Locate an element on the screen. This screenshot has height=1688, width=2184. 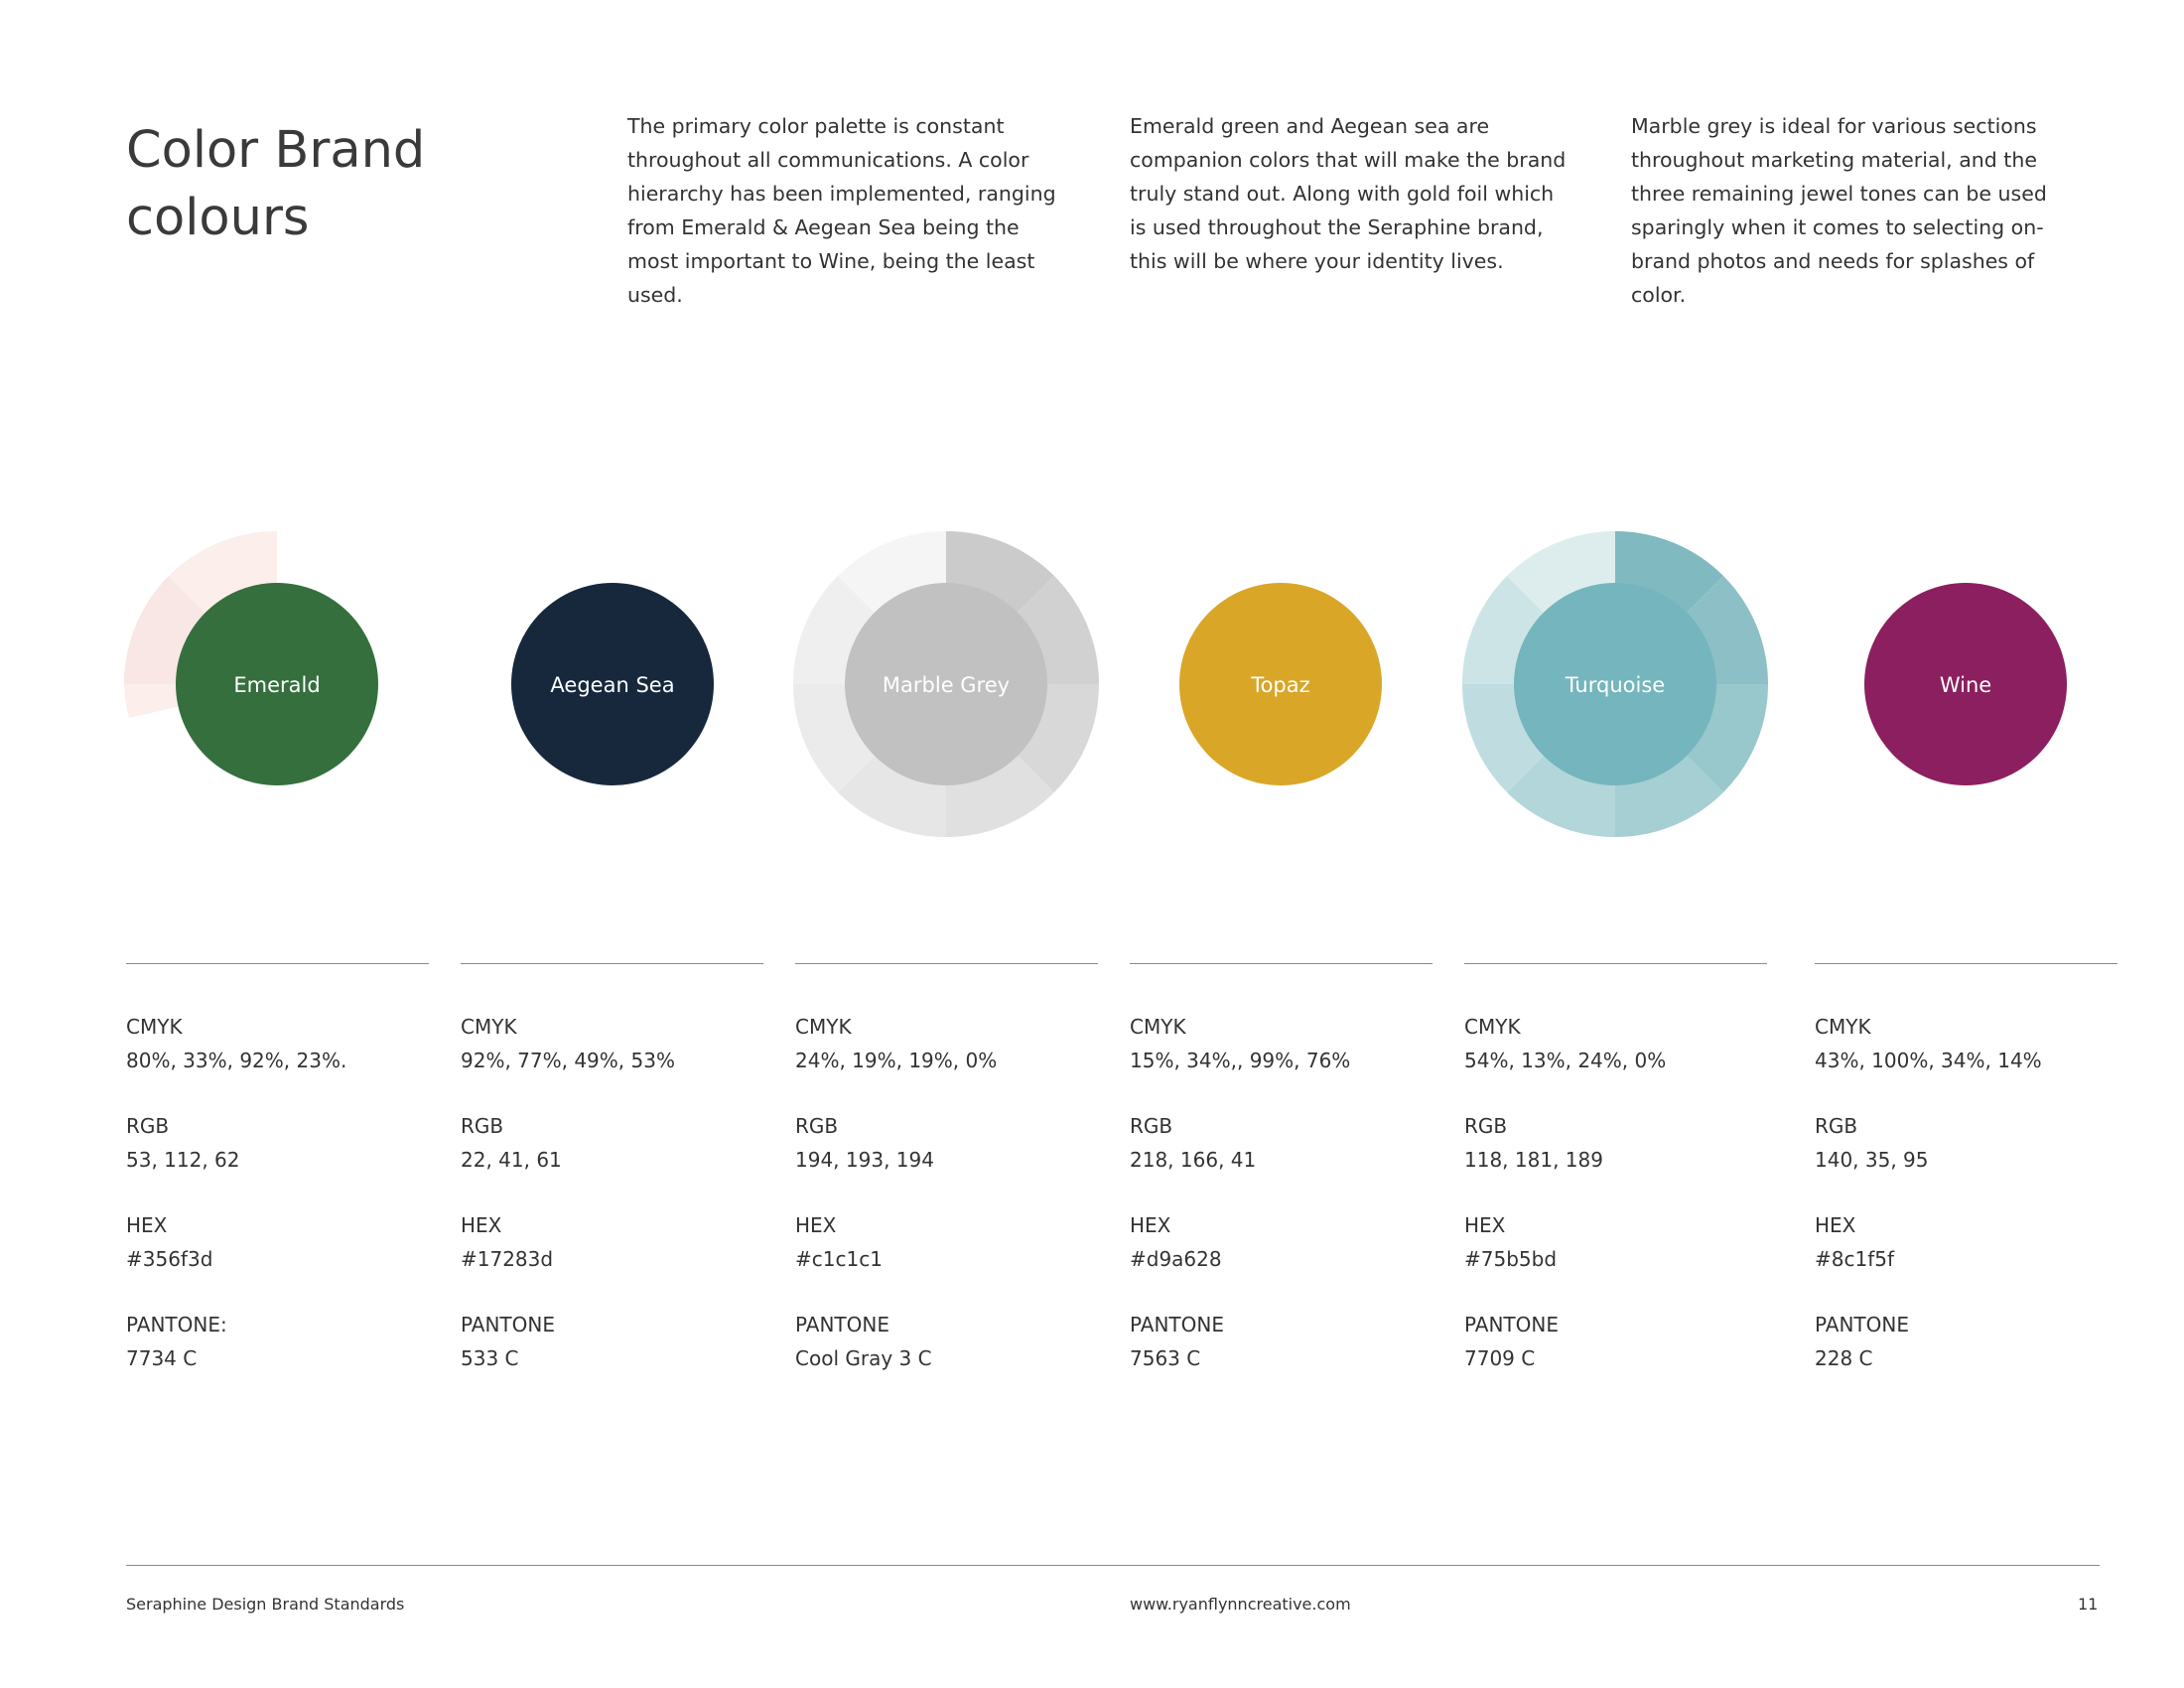
hex-spec: HEX #c1c1c1 is located at coordinates (946, 1258).